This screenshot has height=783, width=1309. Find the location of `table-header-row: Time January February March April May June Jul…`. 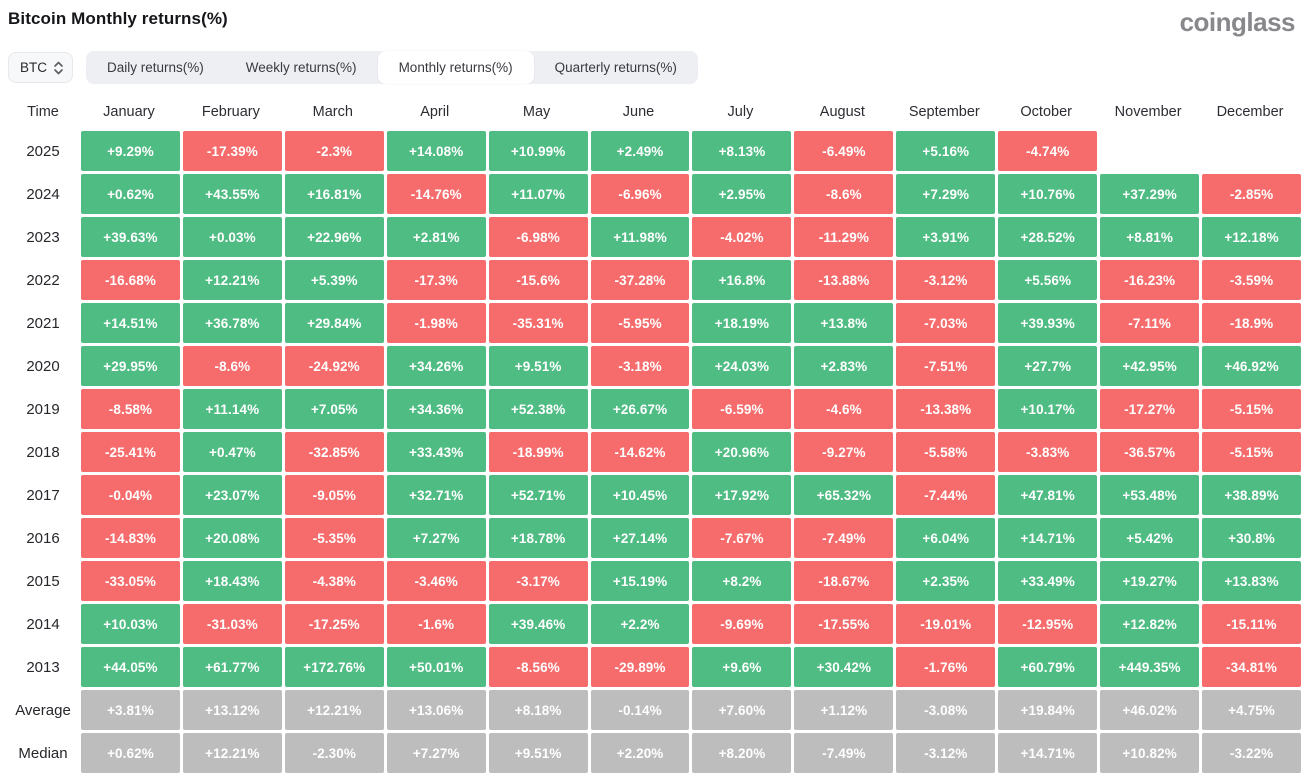

table-header-row: Time January February March April May June Jul… is located at coordinates (654, 111).